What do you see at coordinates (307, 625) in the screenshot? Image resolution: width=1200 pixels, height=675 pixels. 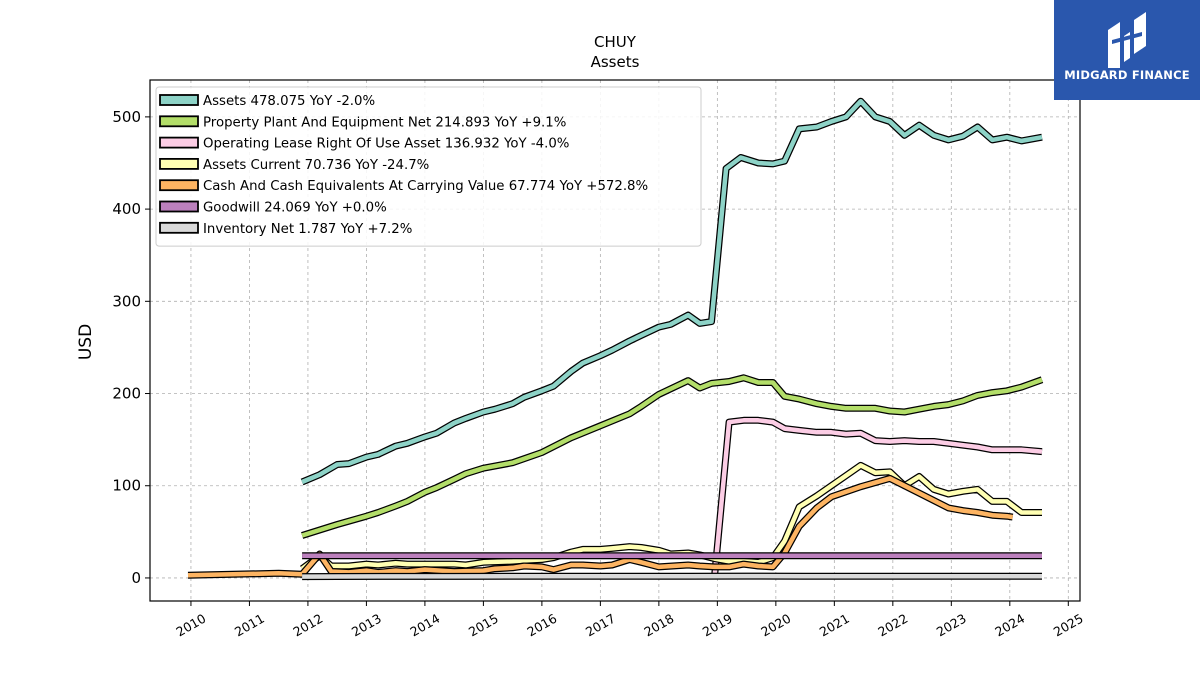 I see `x-tick-label: 2012` at bounding box center [307, 625].